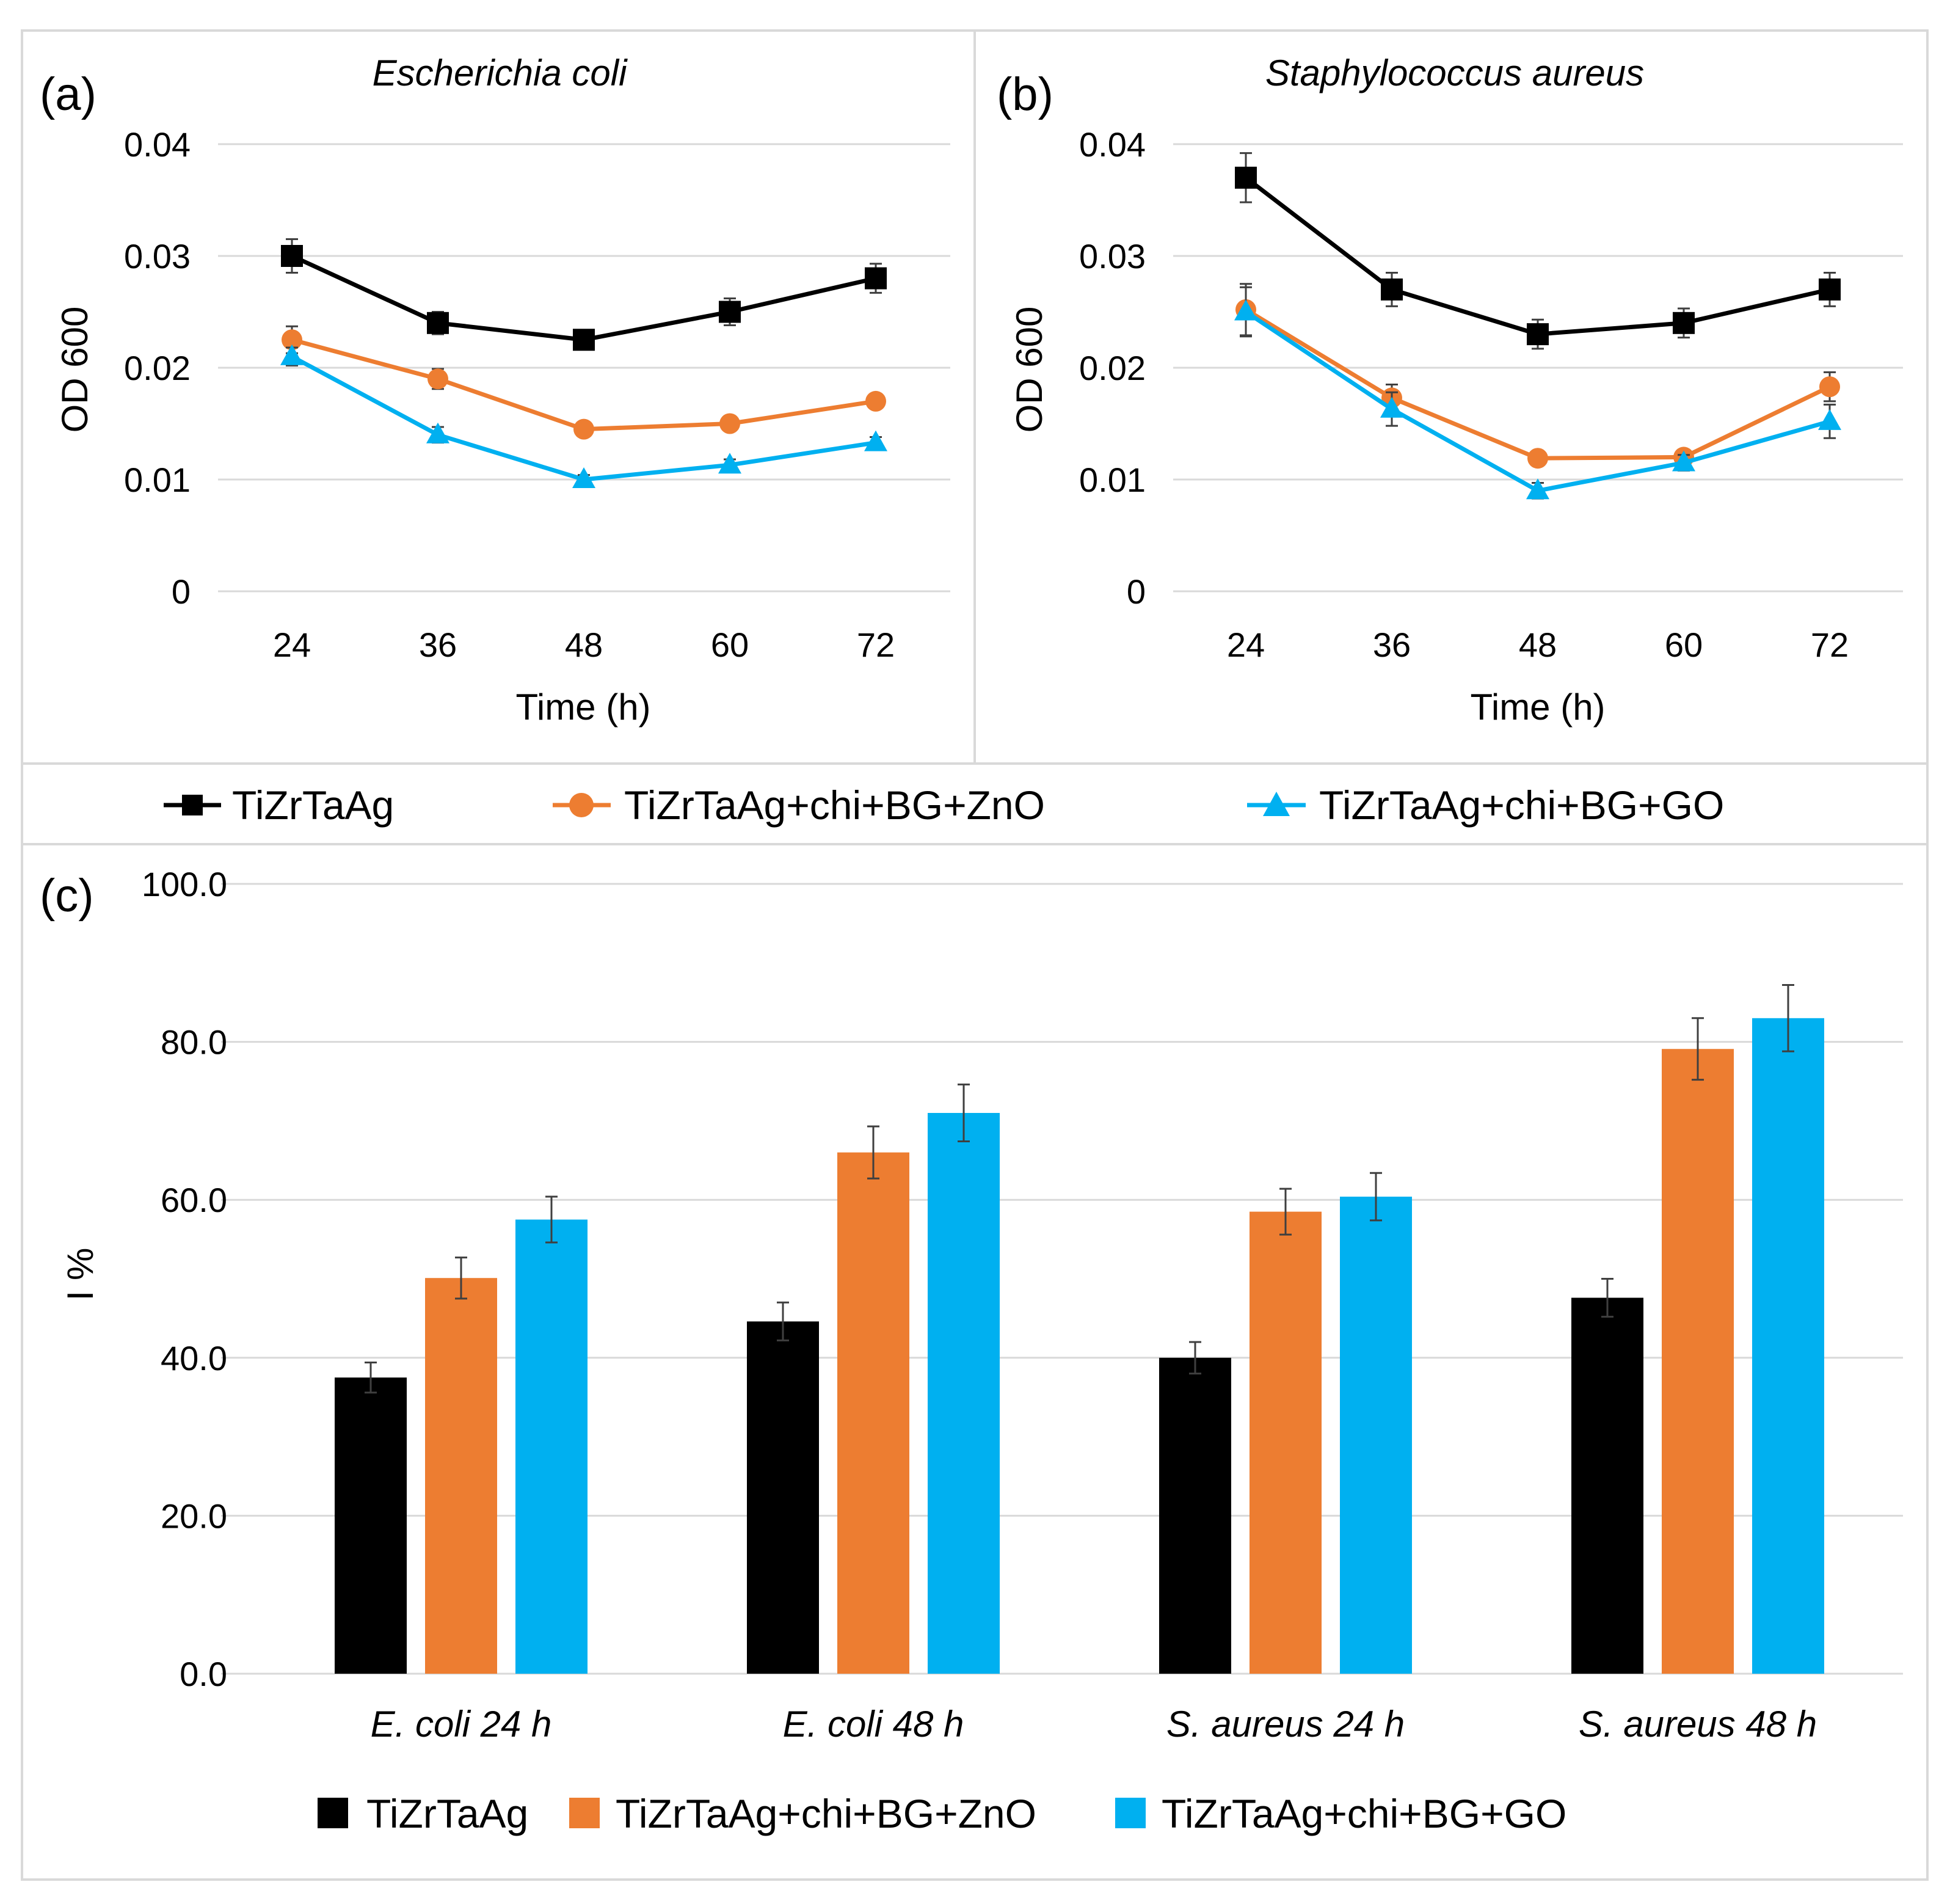 This screenshot has height=1904, width=1950. I want to click on legend-item-go: TiZrTaAg+chi+BG+GO, so click(1485, 805).